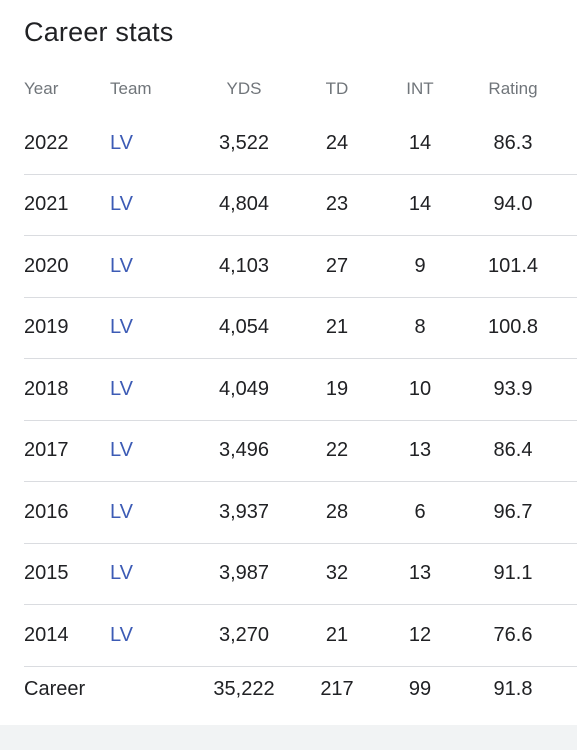  What do you see at coordinates (513, 511) in the screenshot?
I see `rating-cell: 96.7` at bounding box center [513, 511].